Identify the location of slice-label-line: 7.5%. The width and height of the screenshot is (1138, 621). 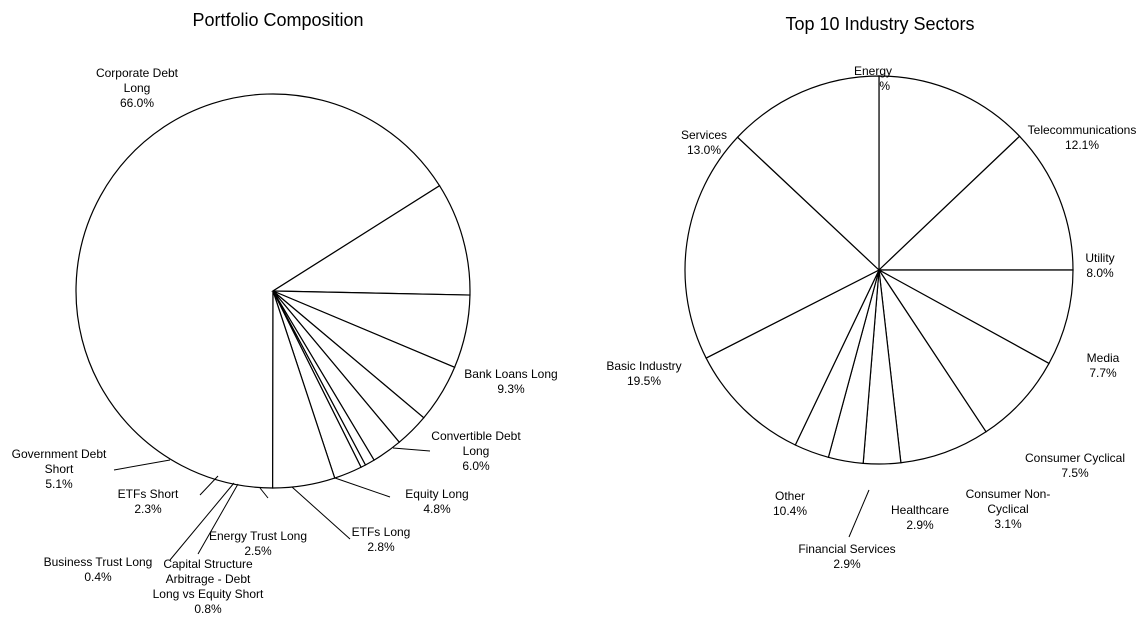
(1075, 473).